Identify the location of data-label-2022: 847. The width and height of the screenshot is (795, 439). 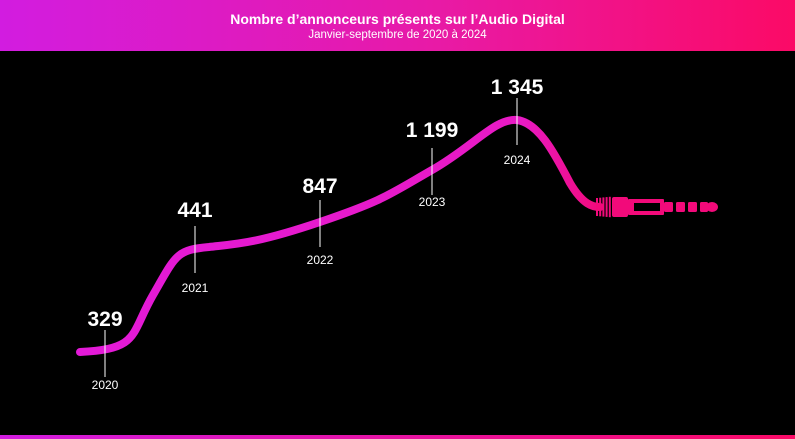
(319, 186).